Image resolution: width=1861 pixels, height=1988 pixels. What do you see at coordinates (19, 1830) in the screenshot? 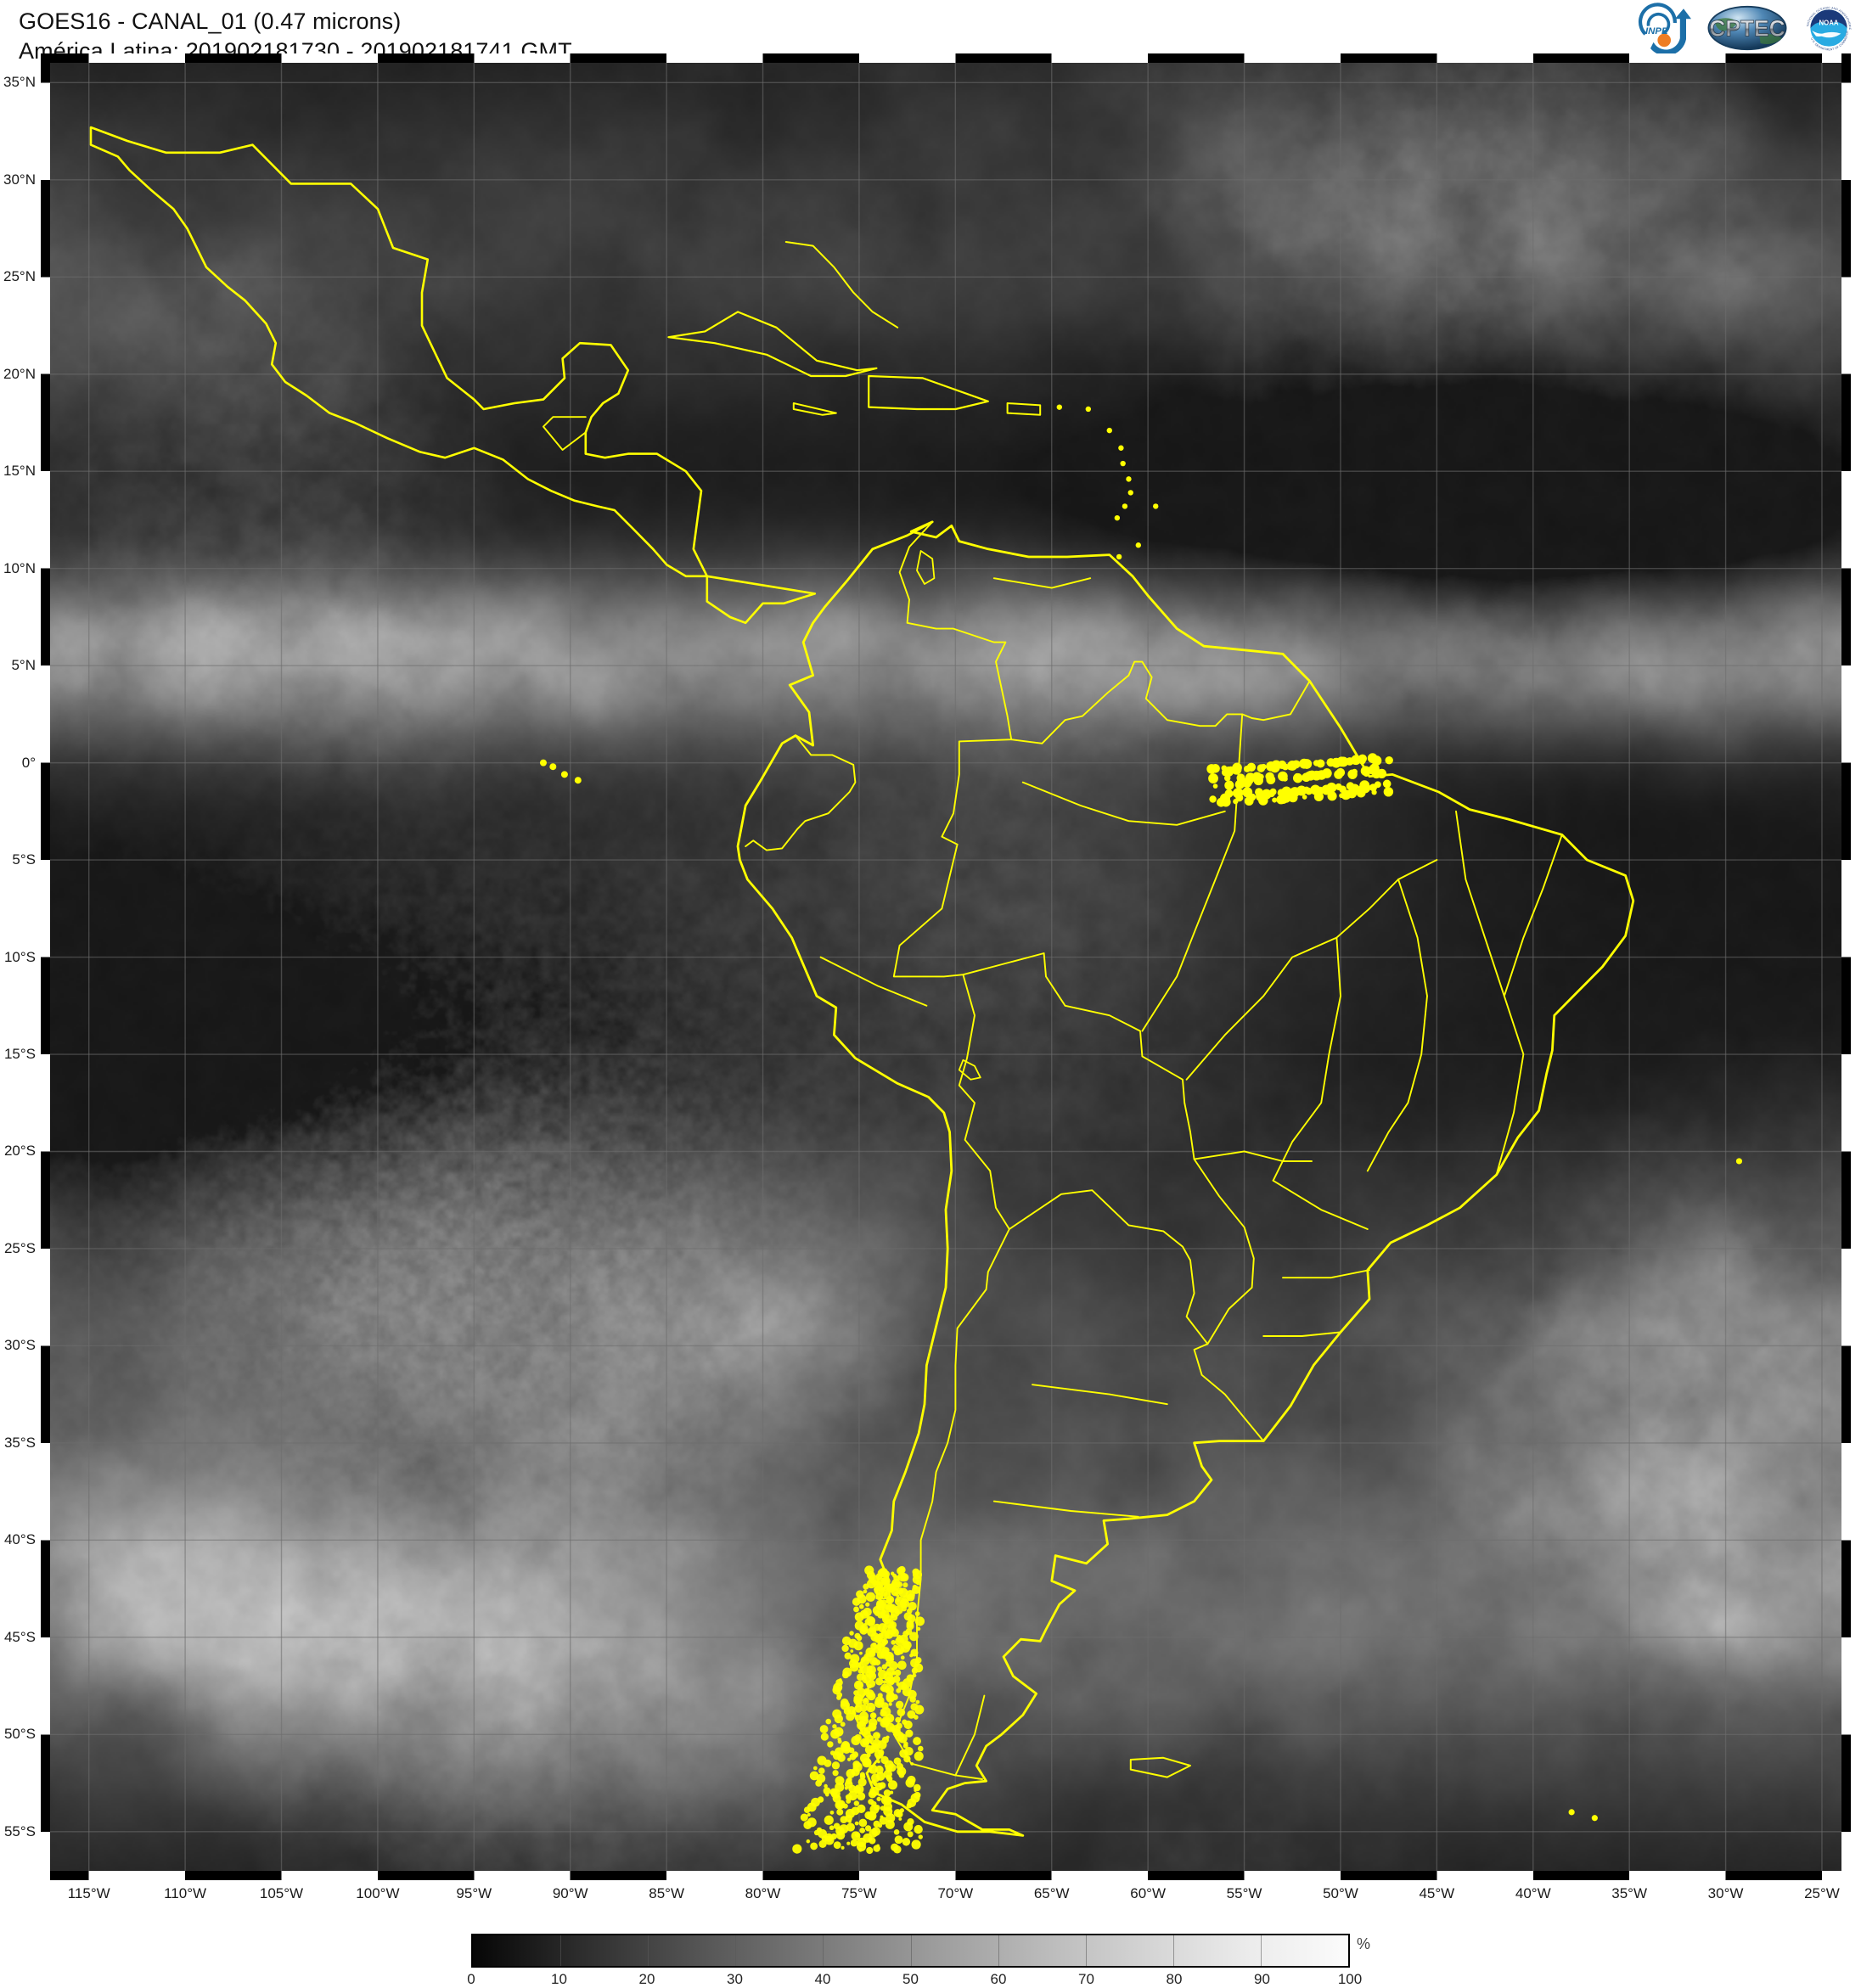
I see `lat-tick-label: 55°S` at bounding box center [19, 1830].